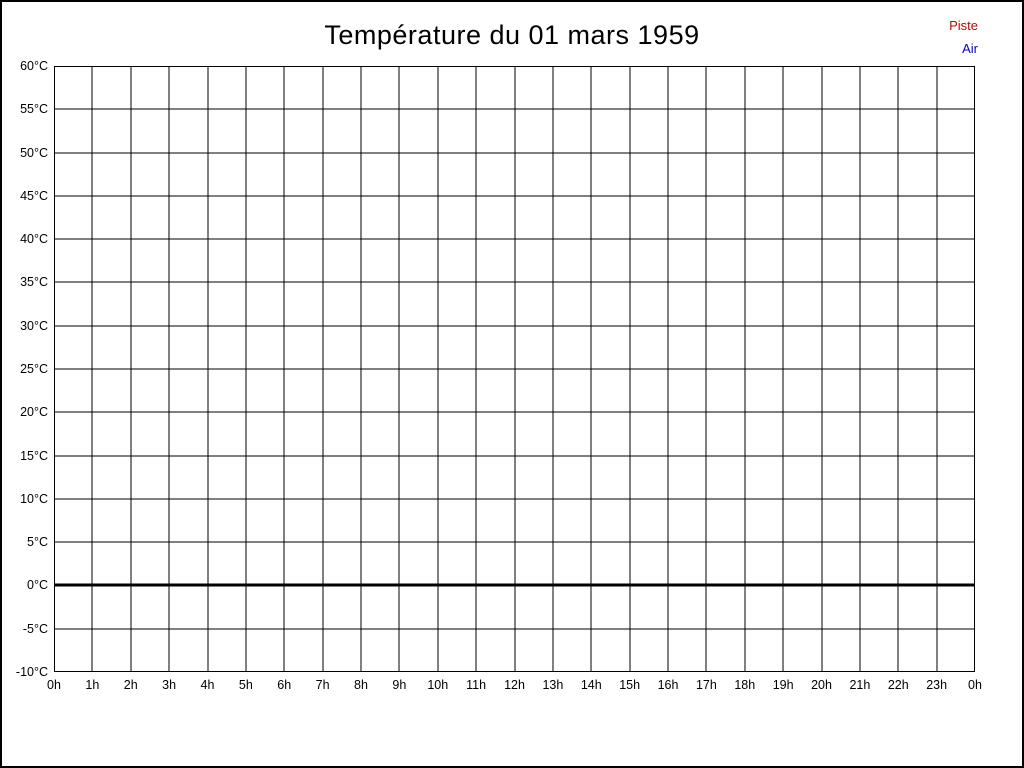  Describe the element at coordinates (361, 685) in the screenshot. I see `x-tick-label: 8h` at that location.